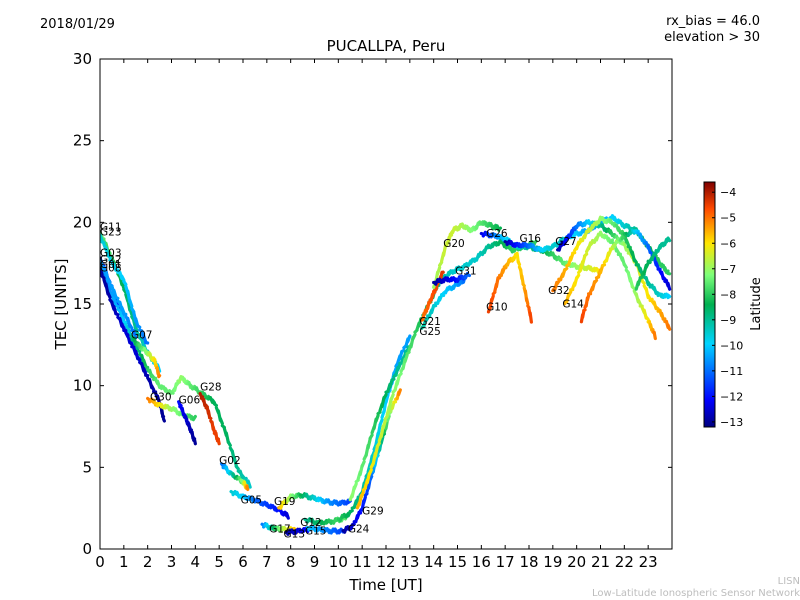 This screenshot has height=600, width=800. What do you see at coordinates (576, 562) in the screenshot?
I see `x-tick-label: 20` at bounding box center [576, 562].